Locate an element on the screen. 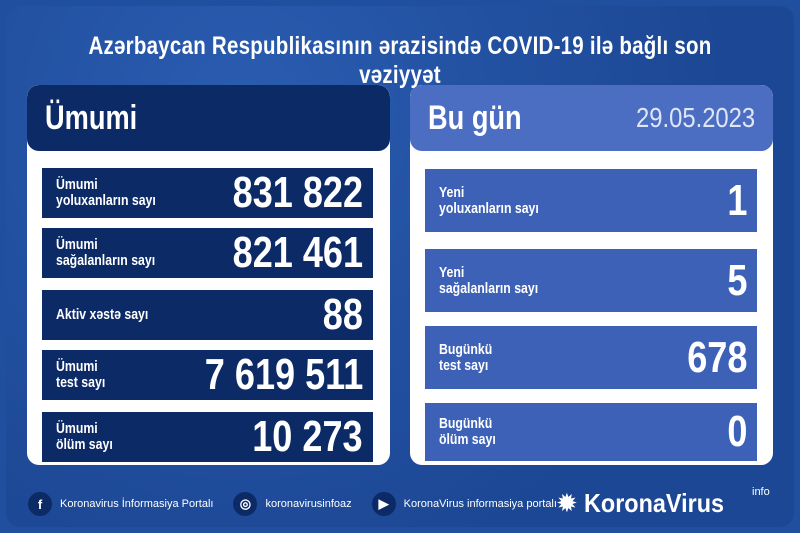  stat-label: Yeni sağalanların sayı is located at coordinates (489, 280).